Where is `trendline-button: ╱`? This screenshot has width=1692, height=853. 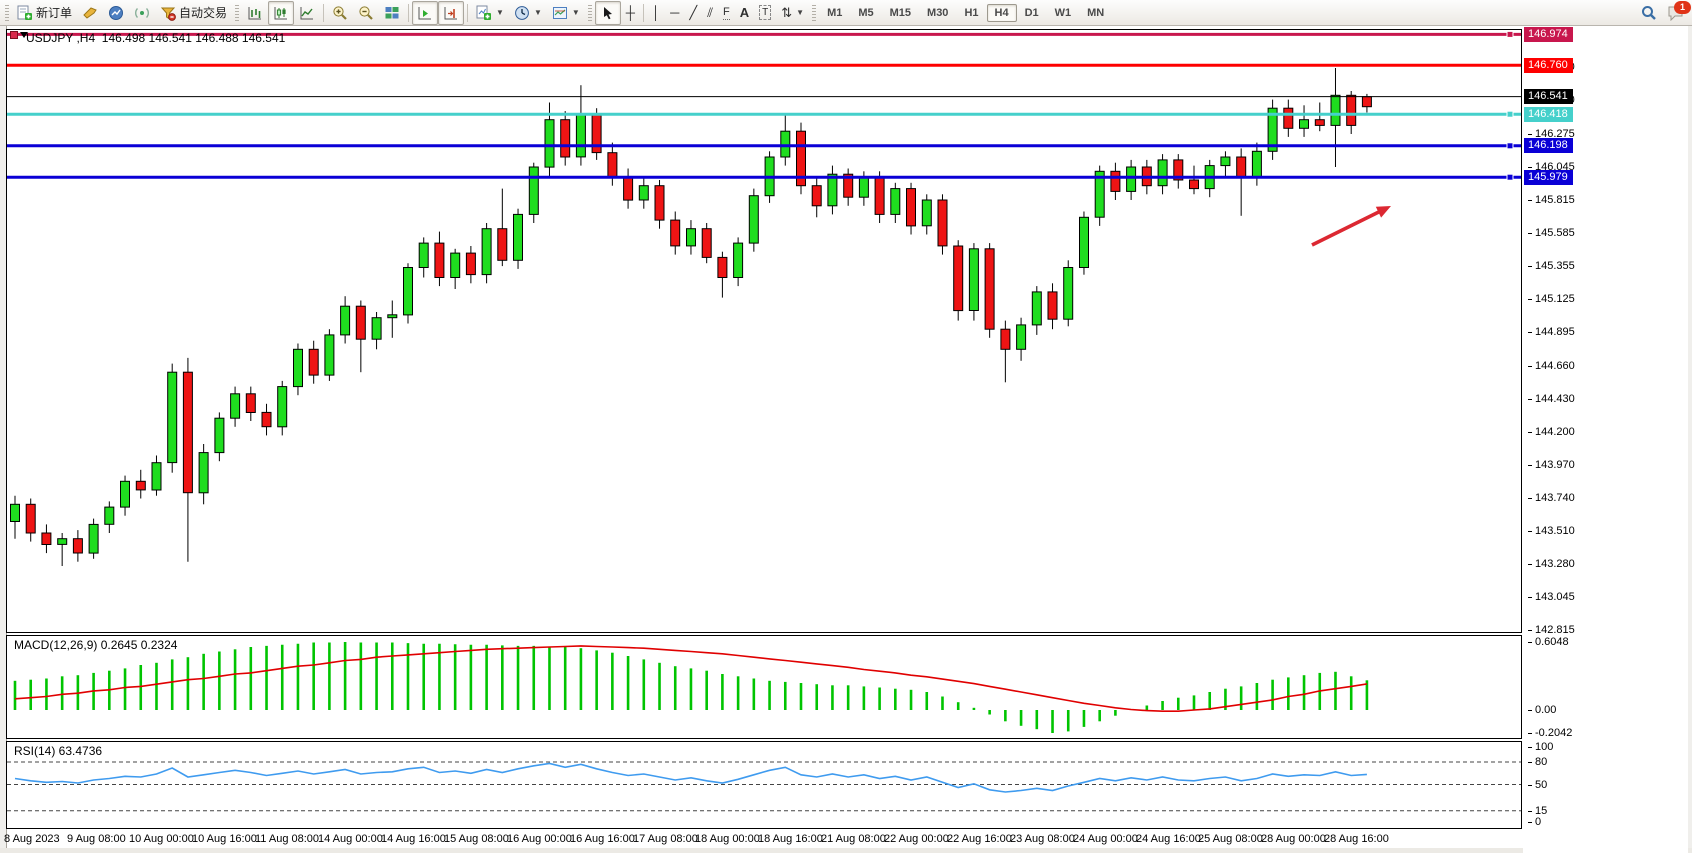
trendline-button: ╱ is located at coordinates (693, 13).